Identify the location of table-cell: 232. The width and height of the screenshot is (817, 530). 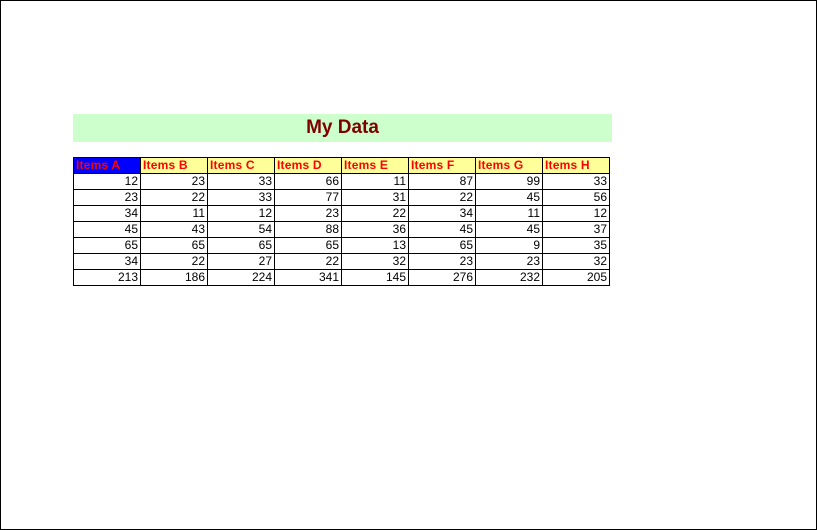
(509, 277).